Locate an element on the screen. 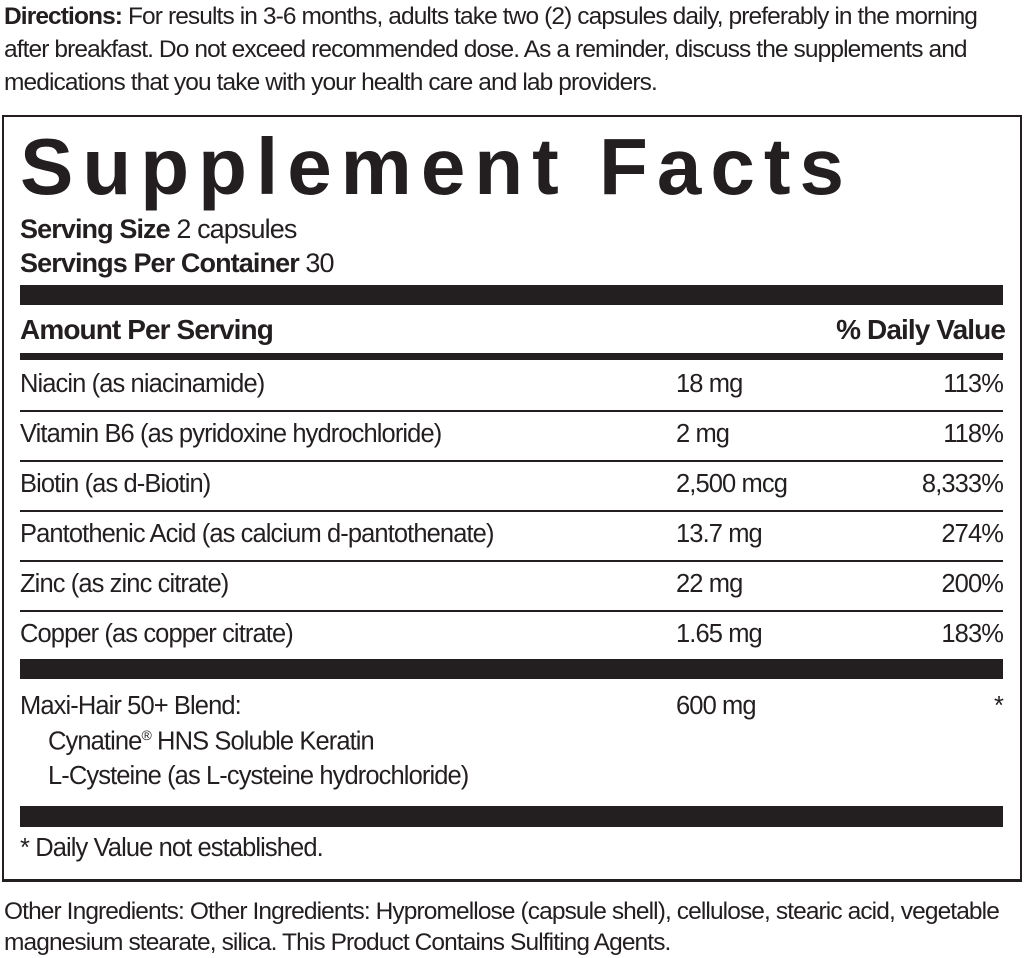 This screenshot has width=1024, height=958. blend-ingredient-name: Cynatine is located at coordinates (95, 741).